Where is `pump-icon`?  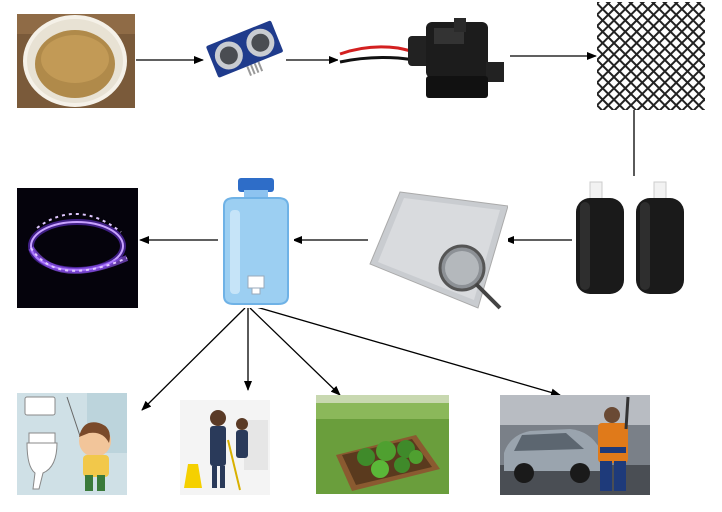 pump-icon is located at coordinates (424, 59).